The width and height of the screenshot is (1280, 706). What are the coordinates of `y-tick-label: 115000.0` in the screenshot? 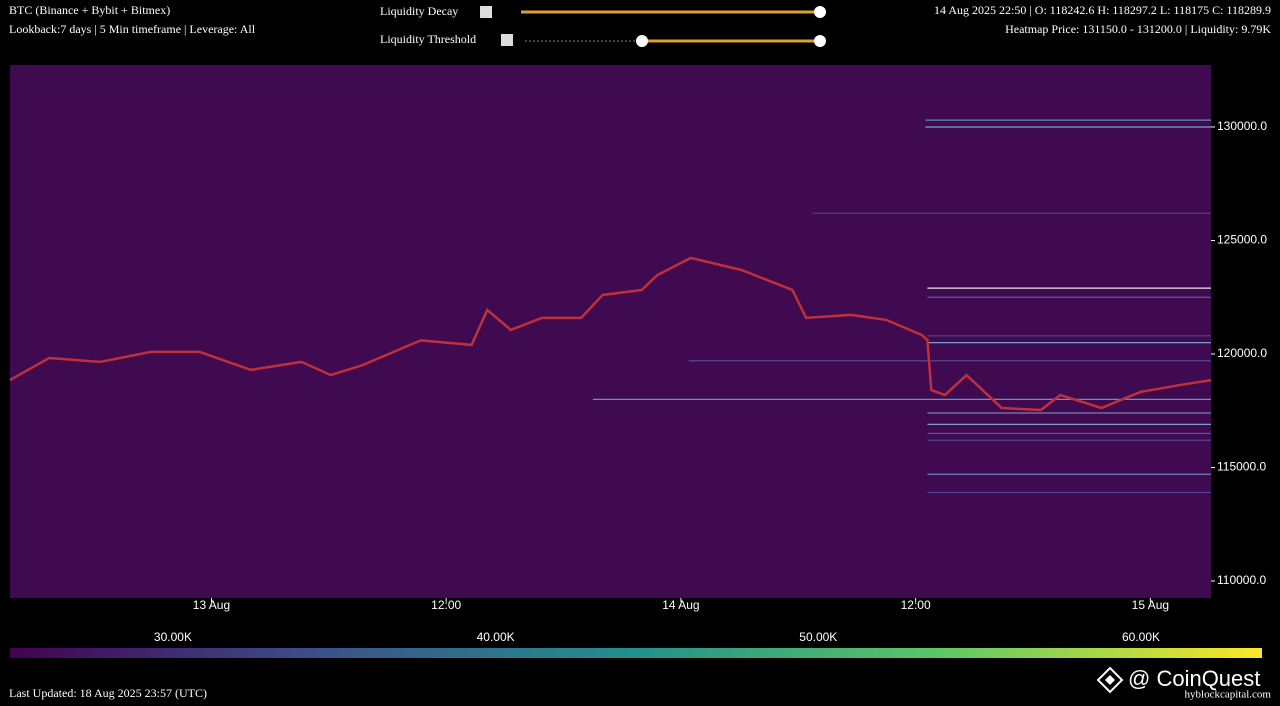 It's located at (1241, 467).